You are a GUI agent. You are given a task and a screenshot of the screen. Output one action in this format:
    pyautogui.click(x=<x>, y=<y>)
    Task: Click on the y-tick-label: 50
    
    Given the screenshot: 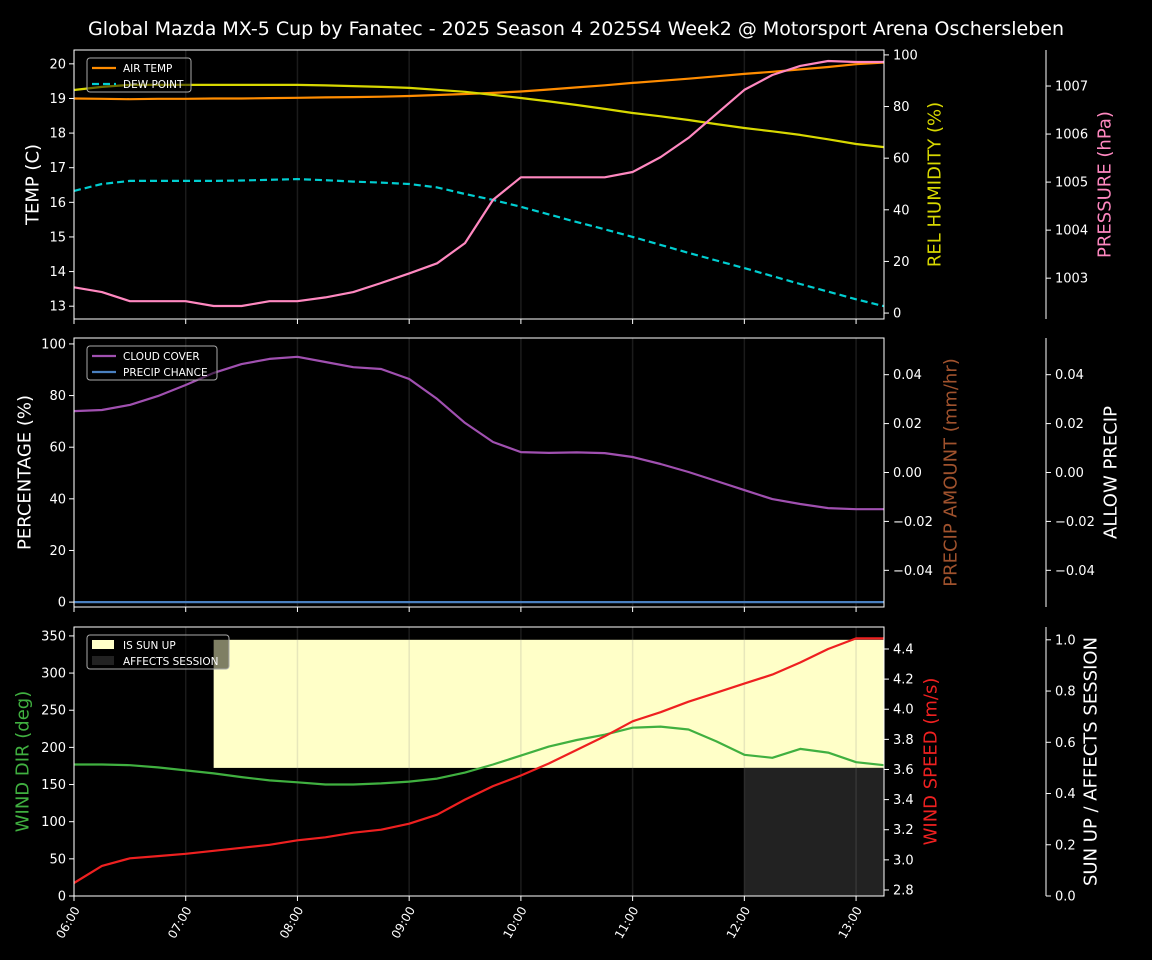 What is the action you would take?
    pyautogui.click(x=57, y=859)
    